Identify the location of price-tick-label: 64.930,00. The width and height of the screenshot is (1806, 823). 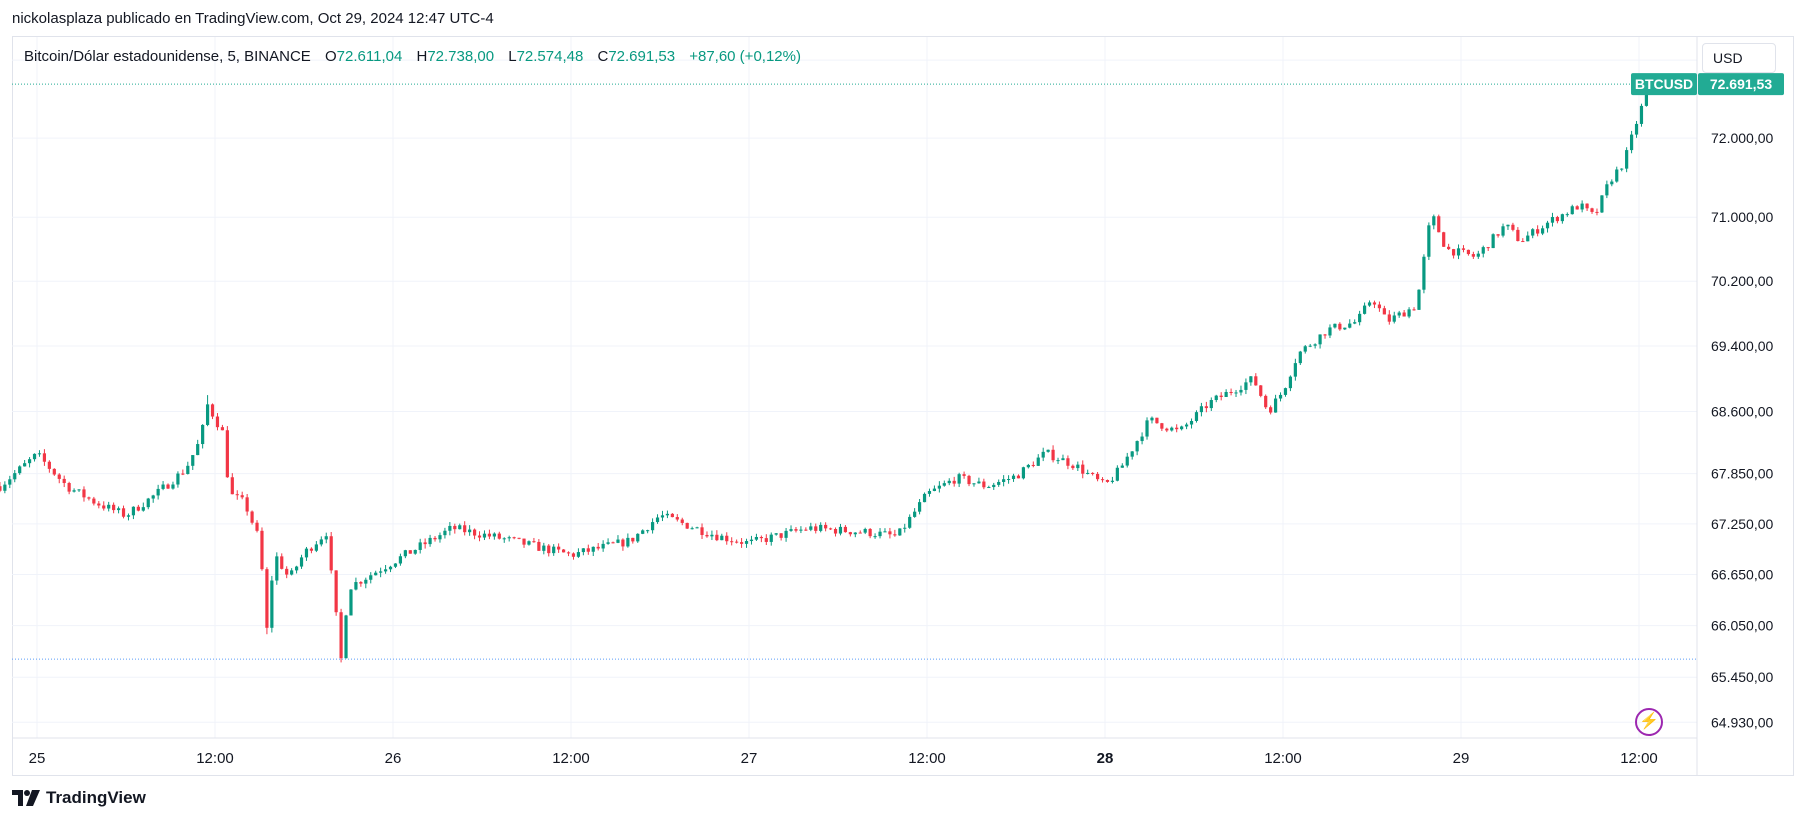
(1742, 722).